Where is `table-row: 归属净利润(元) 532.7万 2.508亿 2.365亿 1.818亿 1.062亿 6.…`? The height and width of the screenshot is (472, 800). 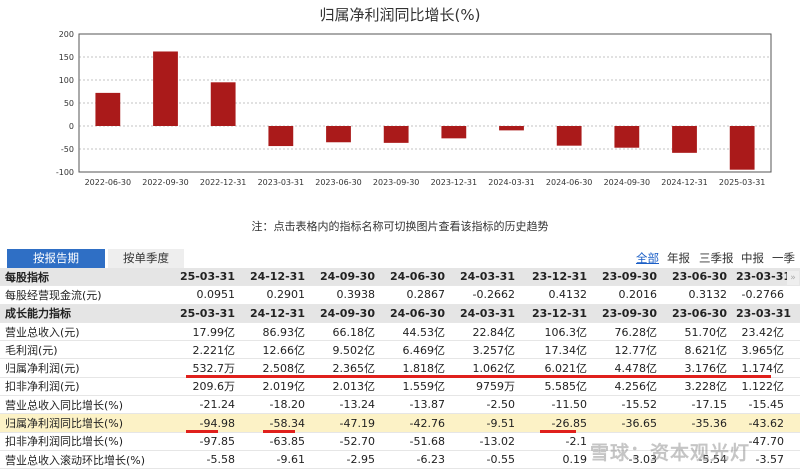 table-row: 归属净利润(元) 532.7万 2.508亿 2.365亿 1.818亿 1.062亿 6.… is located at coordinates (400, 368).